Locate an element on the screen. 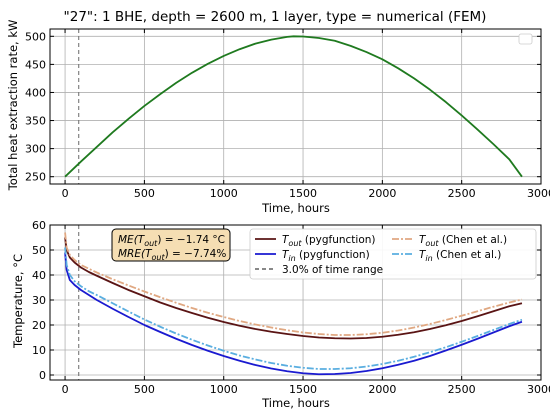 This screenshot has width=550, height=414. top-xtick-label: 2500 is located at coordinates (462, 193).